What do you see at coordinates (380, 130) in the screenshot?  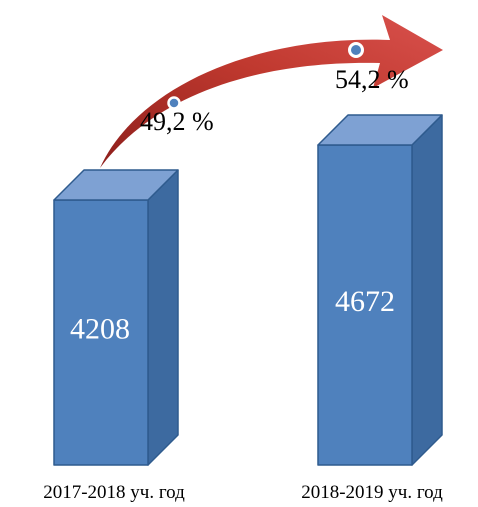 I see `bar-2-top` at bounding box center [380, 130].